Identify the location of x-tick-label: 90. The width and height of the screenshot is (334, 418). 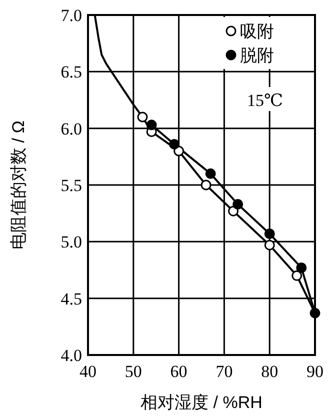
(315, 371).